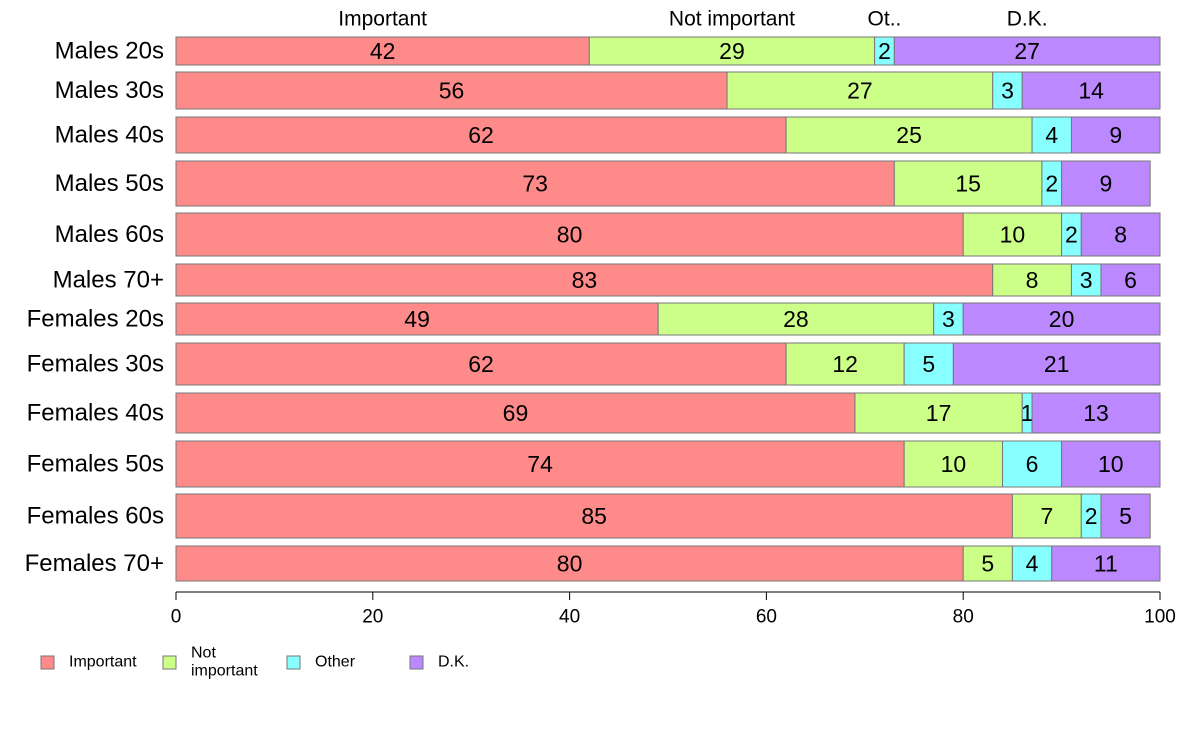 Image resolution: width=1188 pixels, height=741 pixels. What do you see at coordinates (103, 662) in the screenshot?
I see `legend-label-important: Important` at bounding box center [103, 662].